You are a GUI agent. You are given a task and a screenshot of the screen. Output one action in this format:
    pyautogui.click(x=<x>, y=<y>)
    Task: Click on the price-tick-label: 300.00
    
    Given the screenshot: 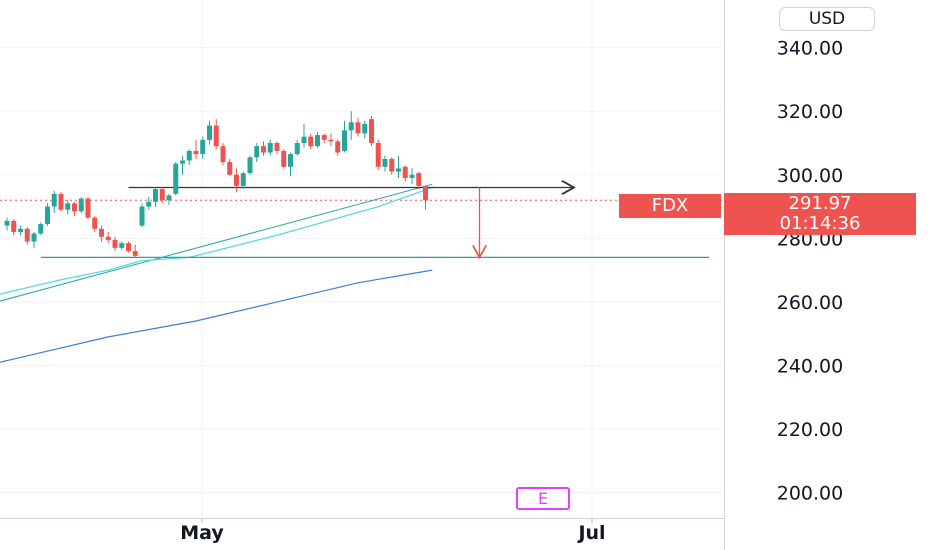 What is the action you would take?
    pyautogui.click(x=810, y=176)
    